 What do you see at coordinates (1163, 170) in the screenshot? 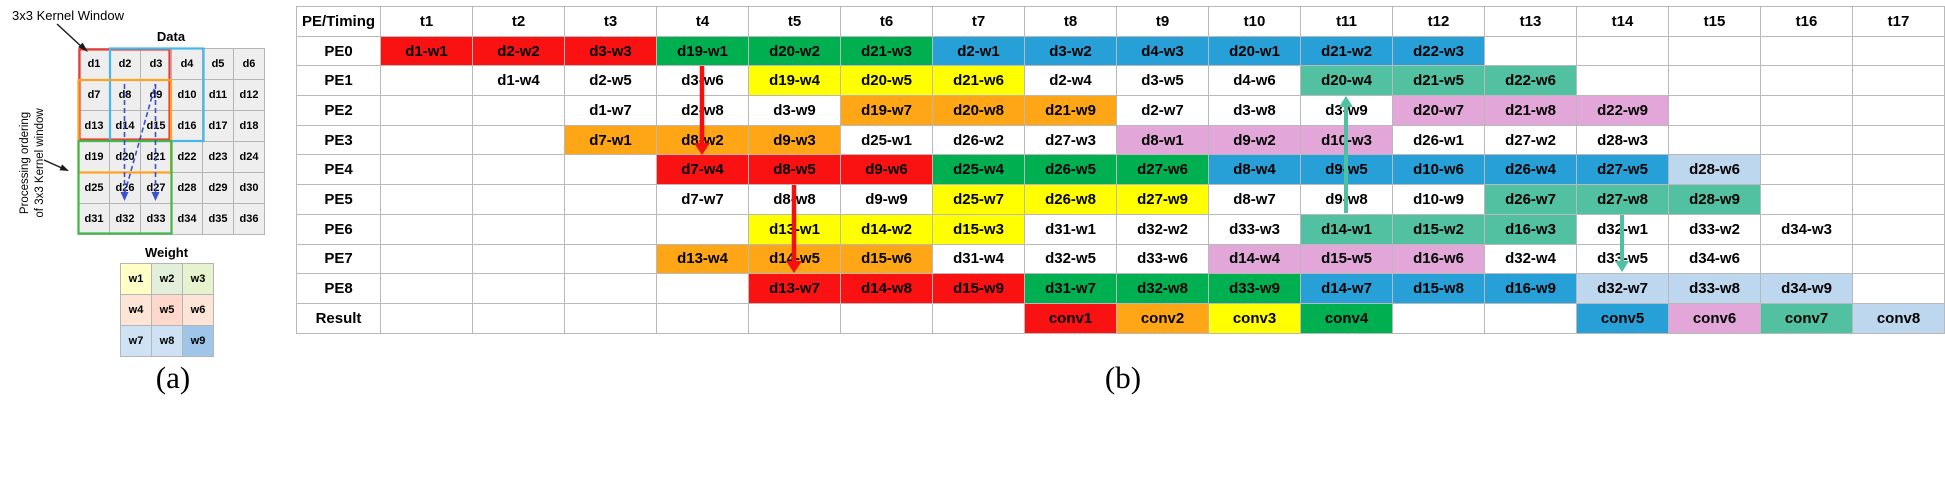
I see `cell-PE4-t9: d27-w6` at bounding box center [1163, 170].